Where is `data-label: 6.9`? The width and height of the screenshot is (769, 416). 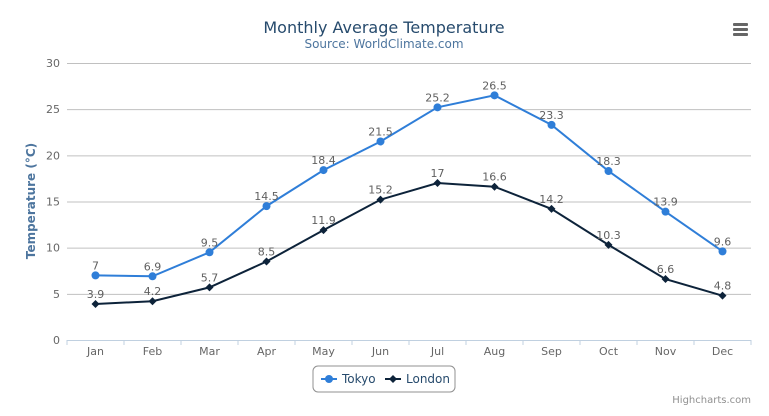
data-label: 6.9 is located at coordinates (153, 266).